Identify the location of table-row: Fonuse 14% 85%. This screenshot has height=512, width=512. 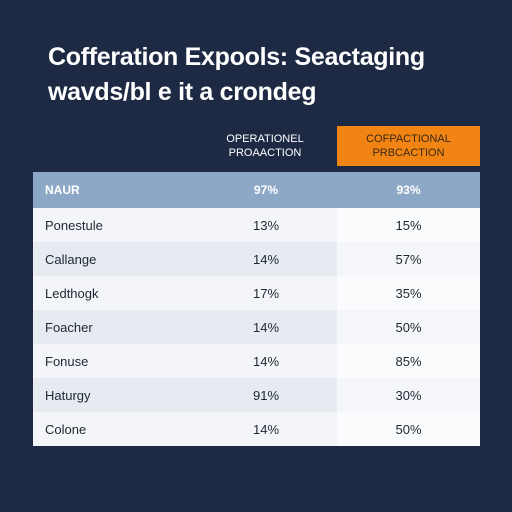
(256, 361).